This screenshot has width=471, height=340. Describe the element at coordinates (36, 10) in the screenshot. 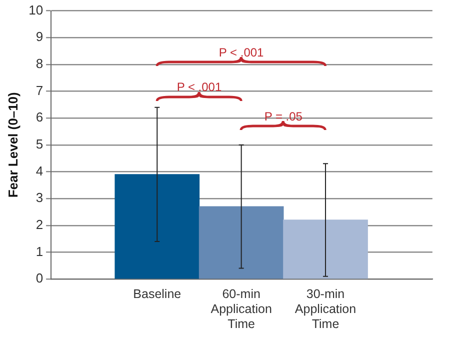

I see `y-tick-label: 10` at that location.